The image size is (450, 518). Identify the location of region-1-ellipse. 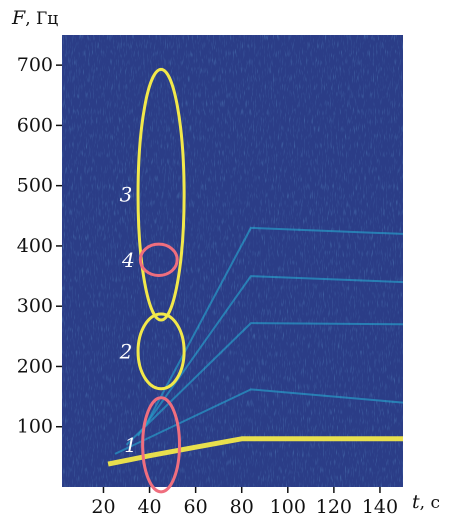
(161, 445).